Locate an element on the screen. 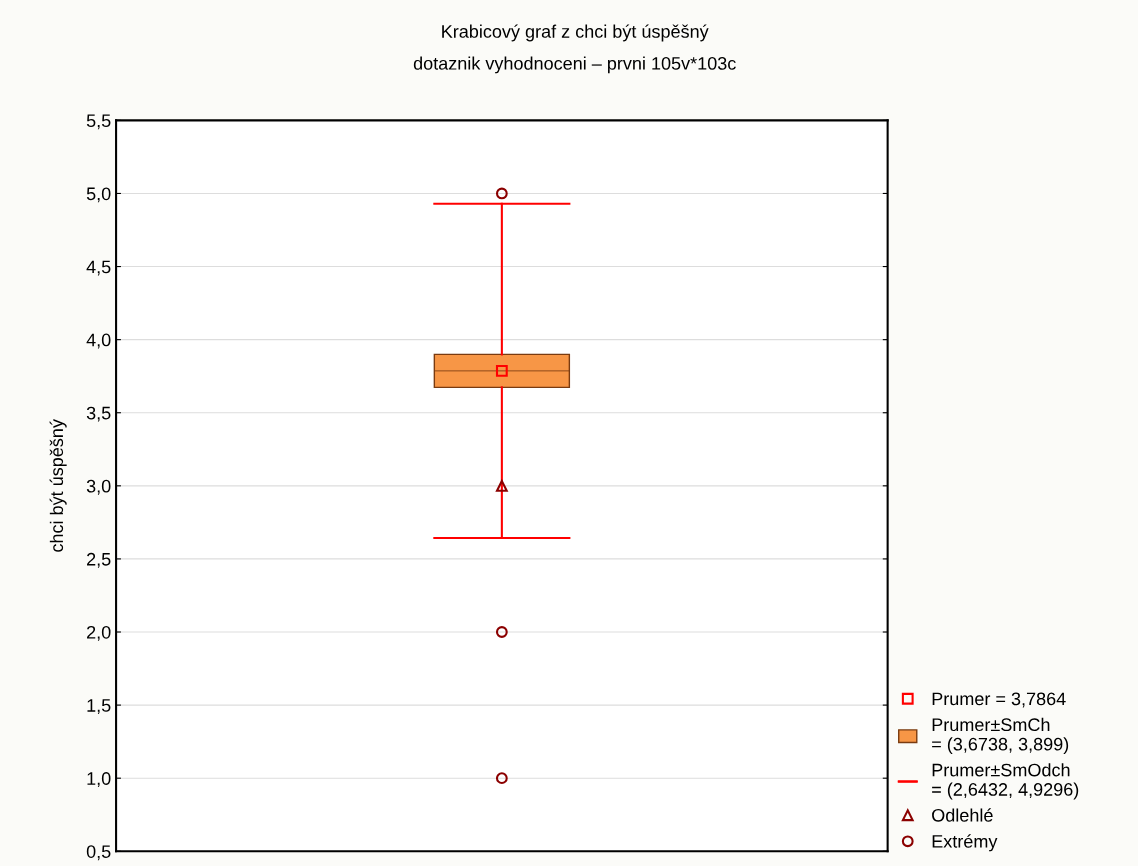 This screenshot has width=1138, height=866. y-axis-title: chci být úspěšný is located at coordinates (58, 485).